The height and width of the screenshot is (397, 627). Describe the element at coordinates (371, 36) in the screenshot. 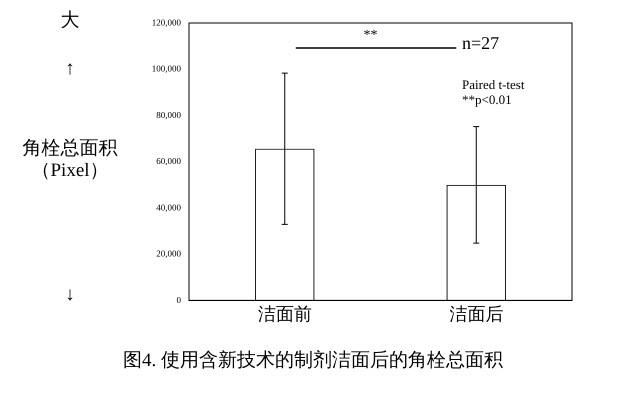

I see `annotation: **` at that location.